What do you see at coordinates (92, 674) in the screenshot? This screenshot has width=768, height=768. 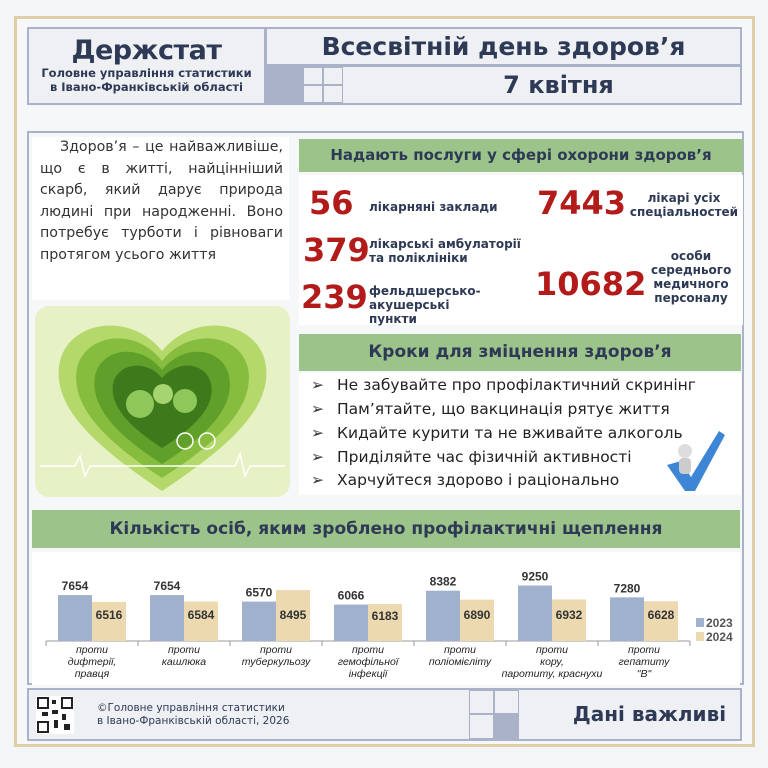 I see `category-label: правця` at bounding box center [92, 674].